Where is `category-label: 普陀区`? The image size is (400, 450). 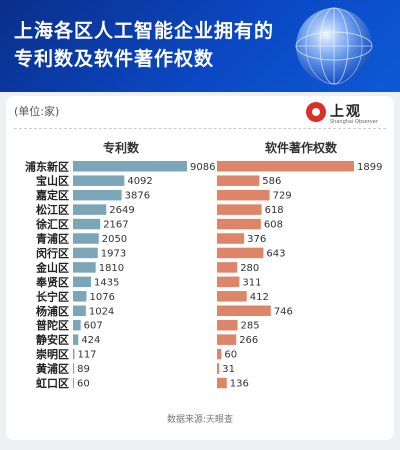 category-label: 普陀区 is located at coordinates (52, 325).